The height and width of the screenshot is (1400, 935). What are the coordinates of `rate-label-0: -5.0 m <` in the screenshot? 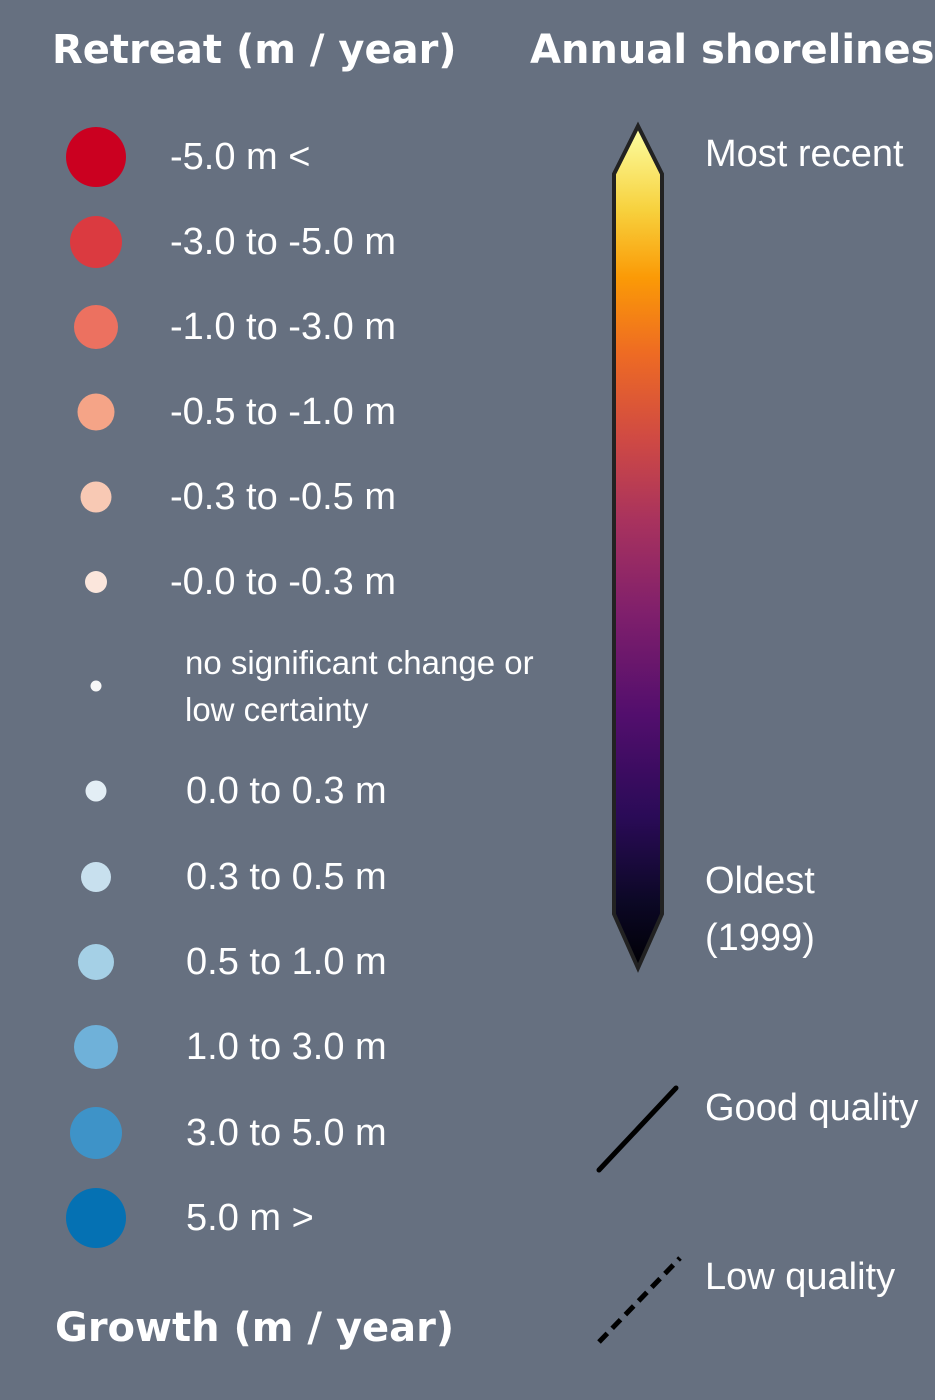 It's located at (240, 157).